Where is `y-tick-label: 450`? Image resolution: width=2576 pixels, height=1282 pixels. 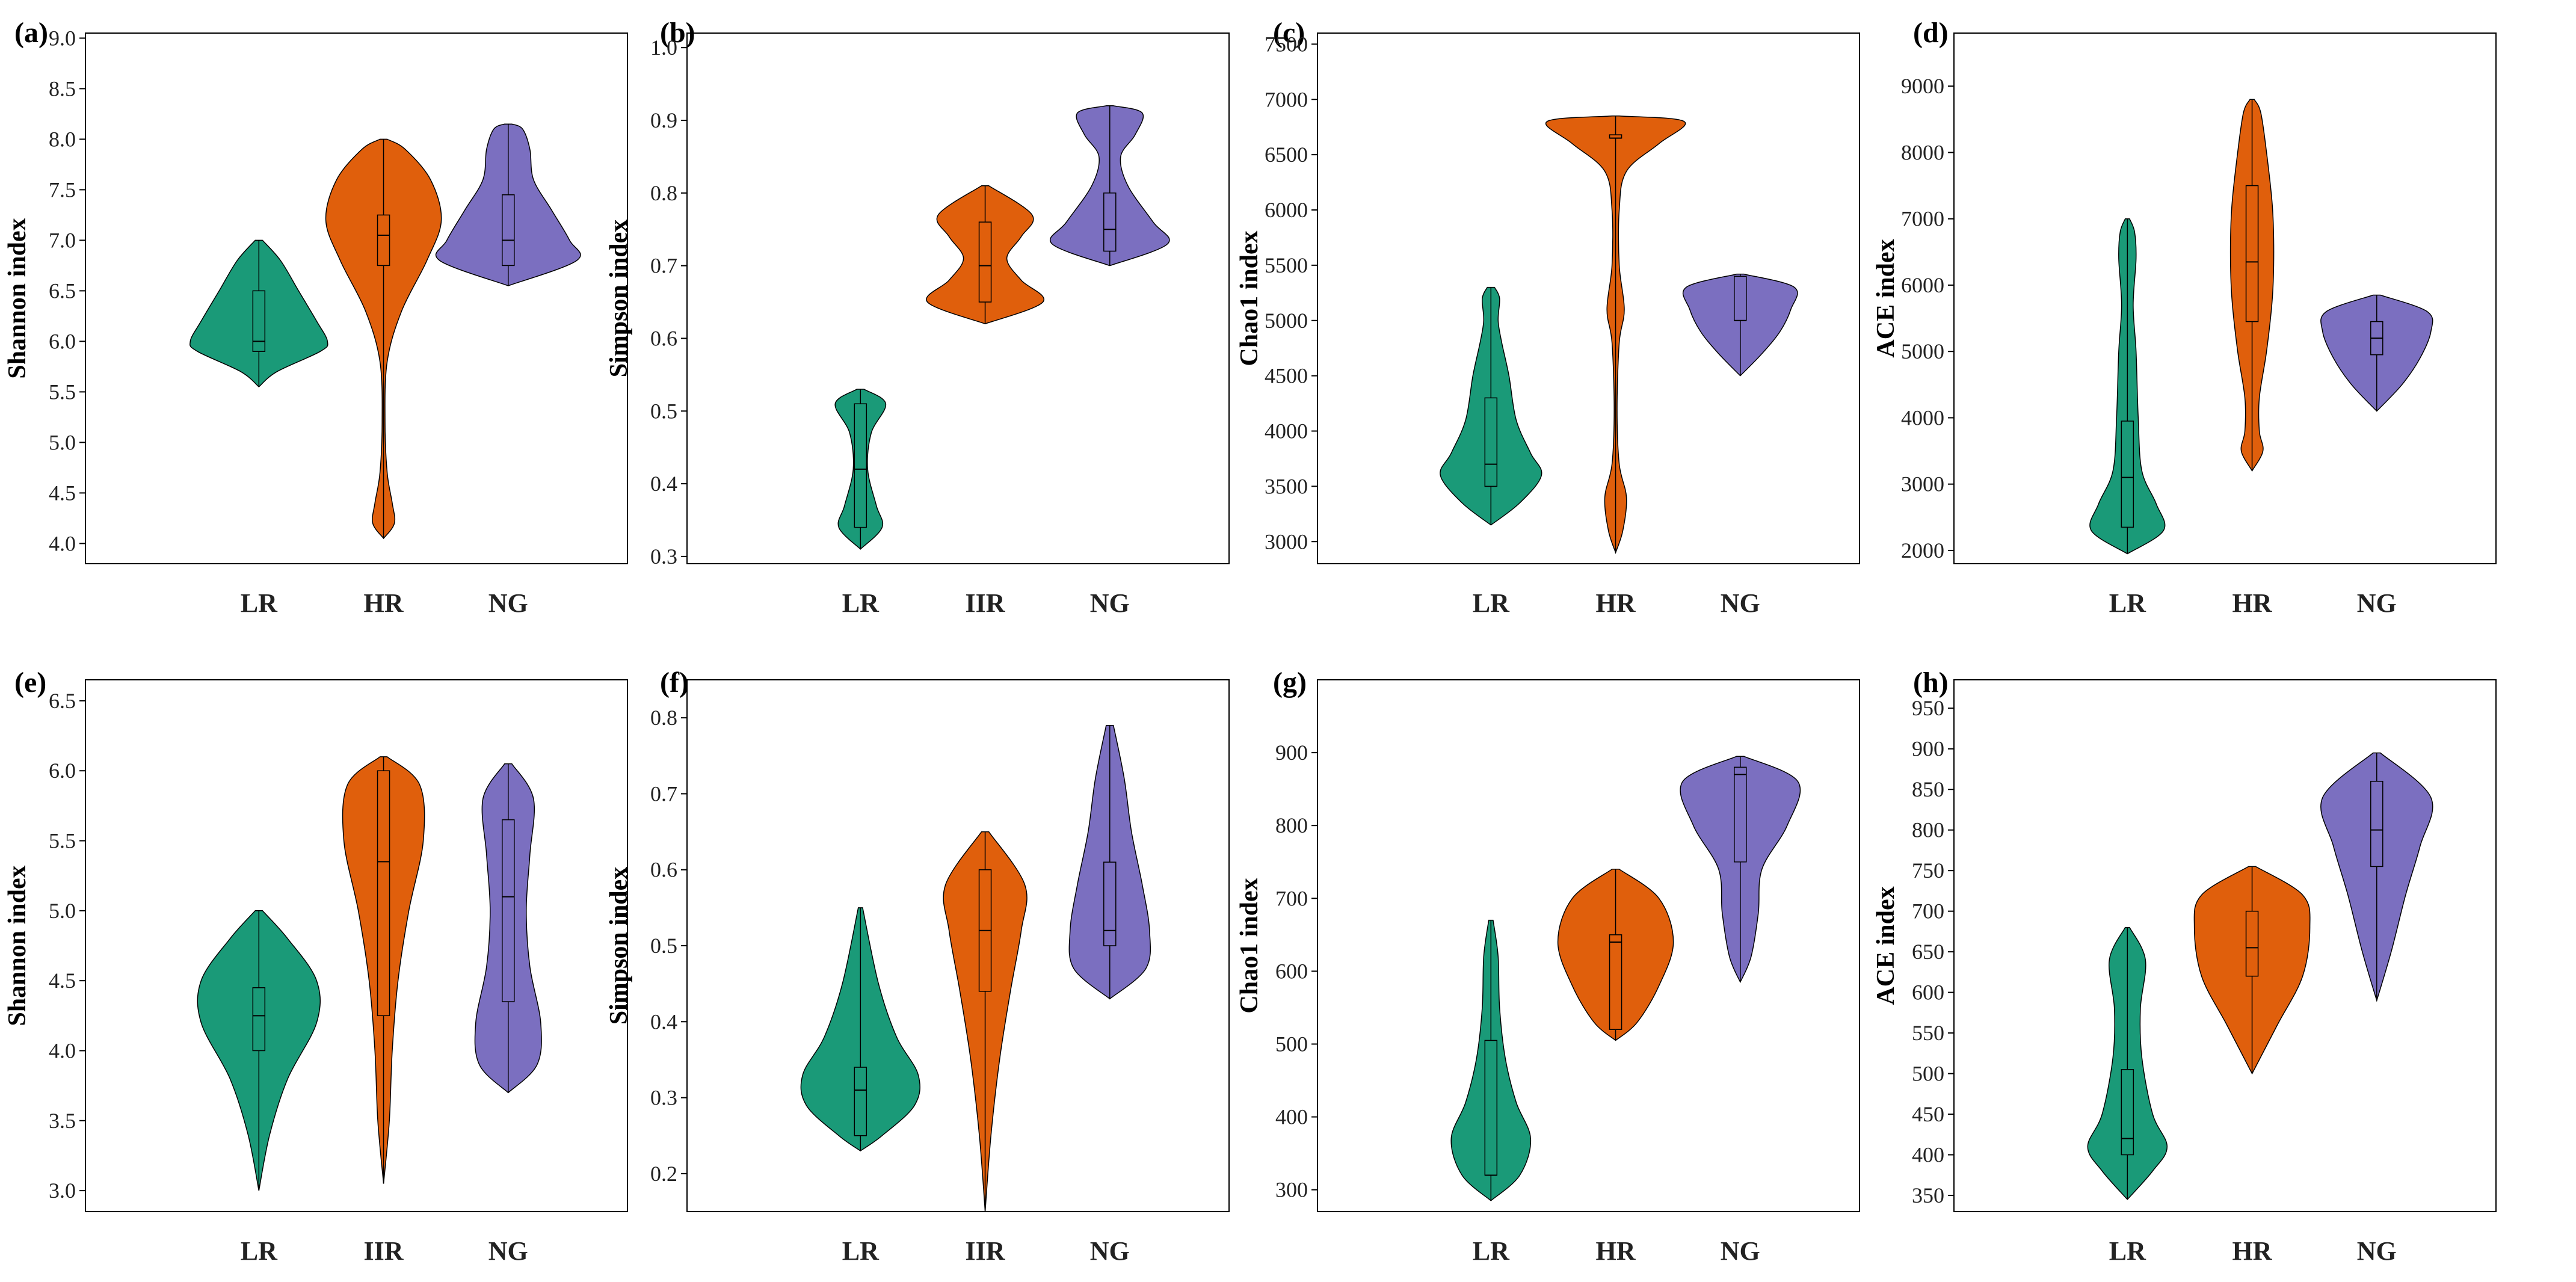
y-tick-label: 450 is located at coordinates (1928, 1114).